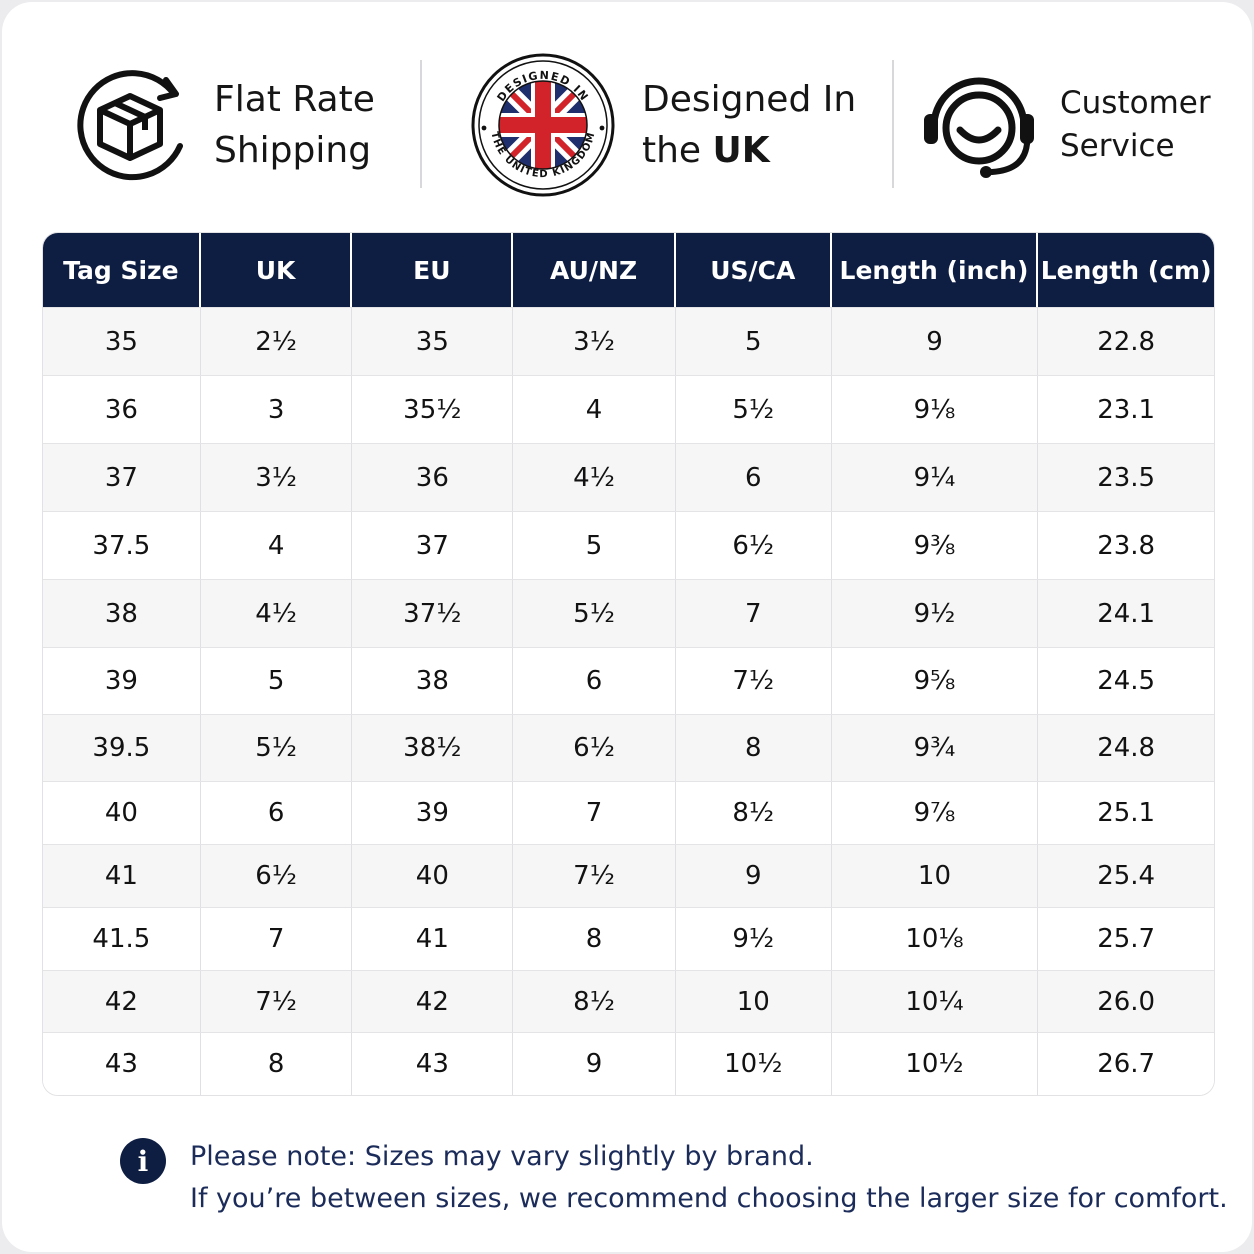  Describe the element at coordinates (1126, 939) in the screenshot. I see `table-cell: 25.7` at that location.